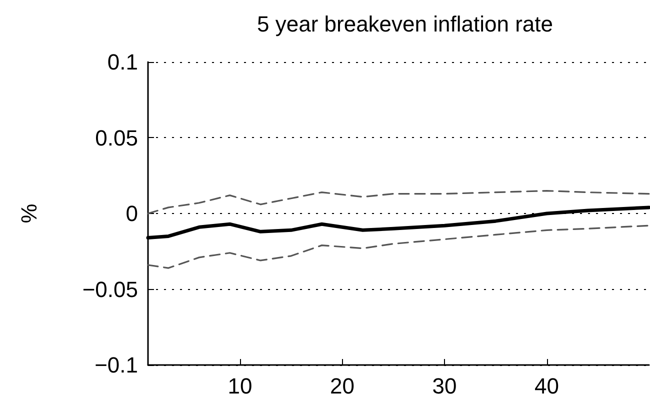 This screenshot has width=650, height=403. What do you see at coordinates (116, 365) in the screenshot?
I see `y-tick-label: −0.1` at bounding box center [116, 365].